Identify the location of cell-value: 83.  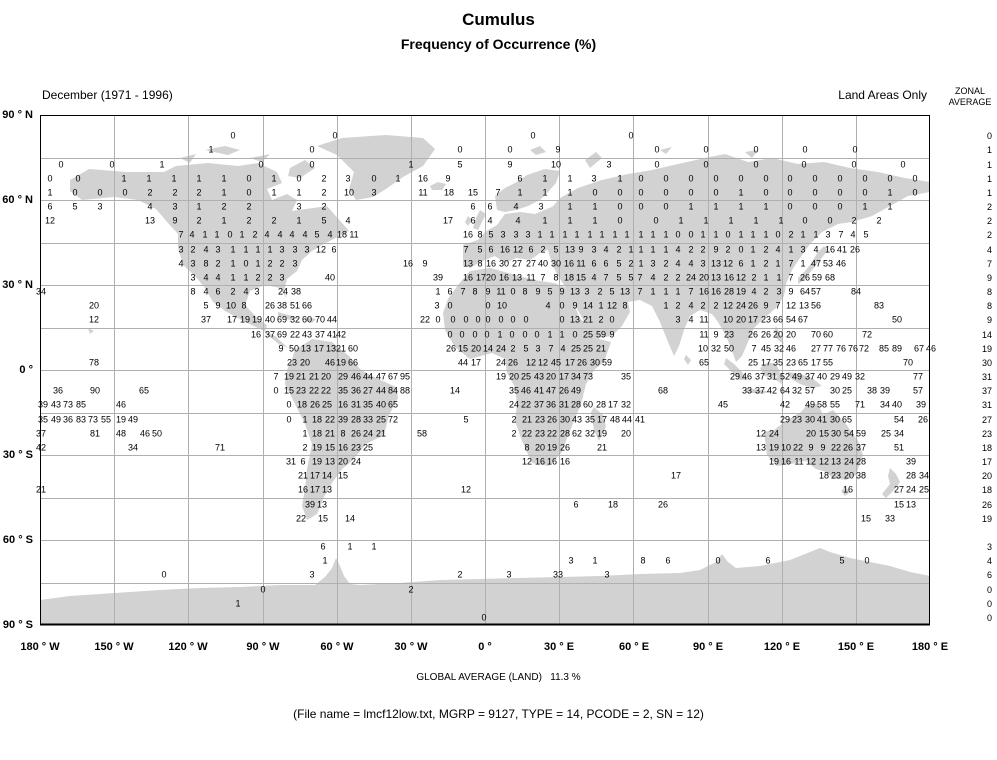
(81, 419).